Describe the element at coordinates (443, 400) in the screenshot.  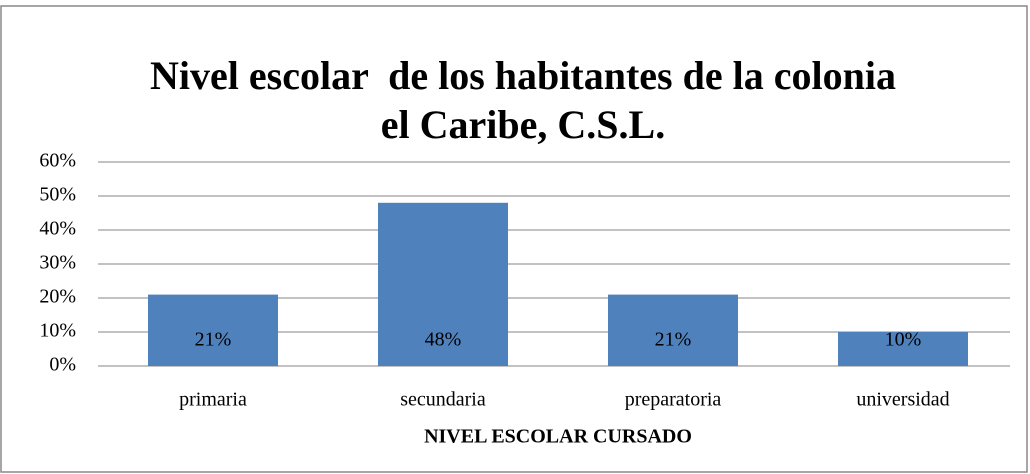
I see `x-tick-label: secundaria` at that location.